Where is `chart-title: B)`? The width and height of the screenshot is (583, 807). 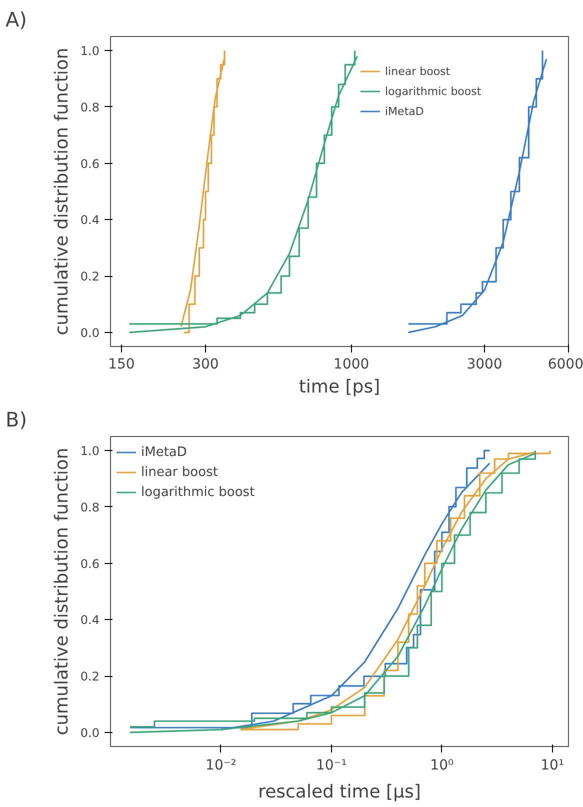 chart-title: B) is located at coordinates (17, 420).